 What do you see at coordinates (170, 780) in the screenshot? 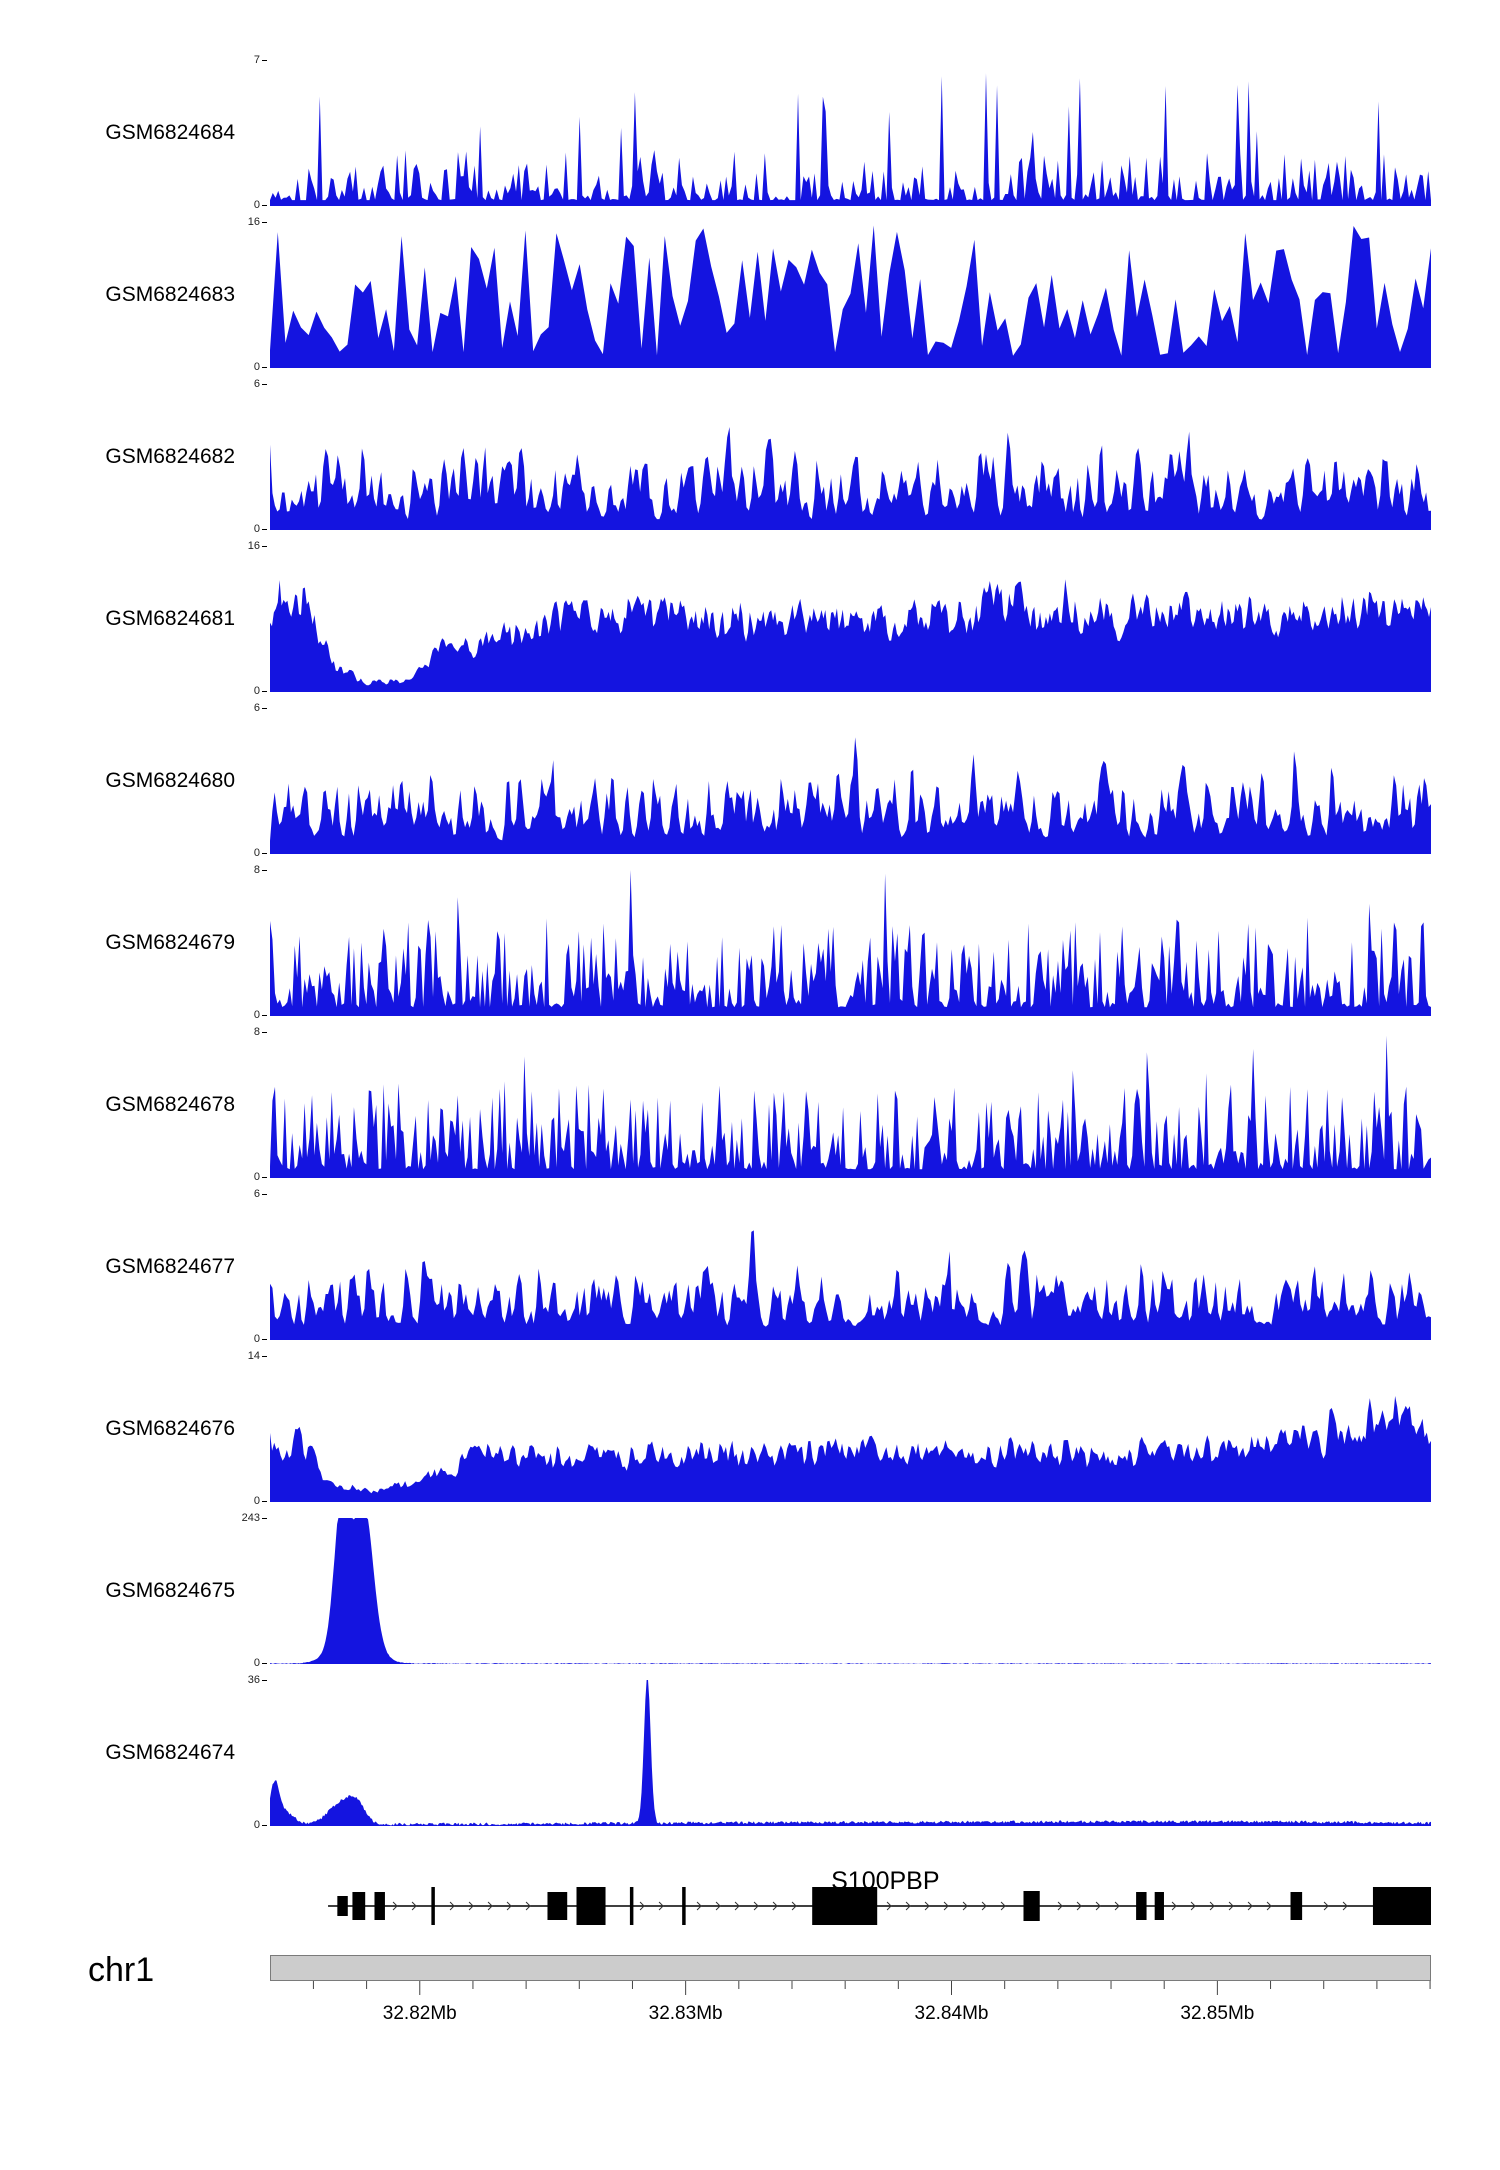
I see `track-label: GSM6824680` at bounding box center [170, 780].